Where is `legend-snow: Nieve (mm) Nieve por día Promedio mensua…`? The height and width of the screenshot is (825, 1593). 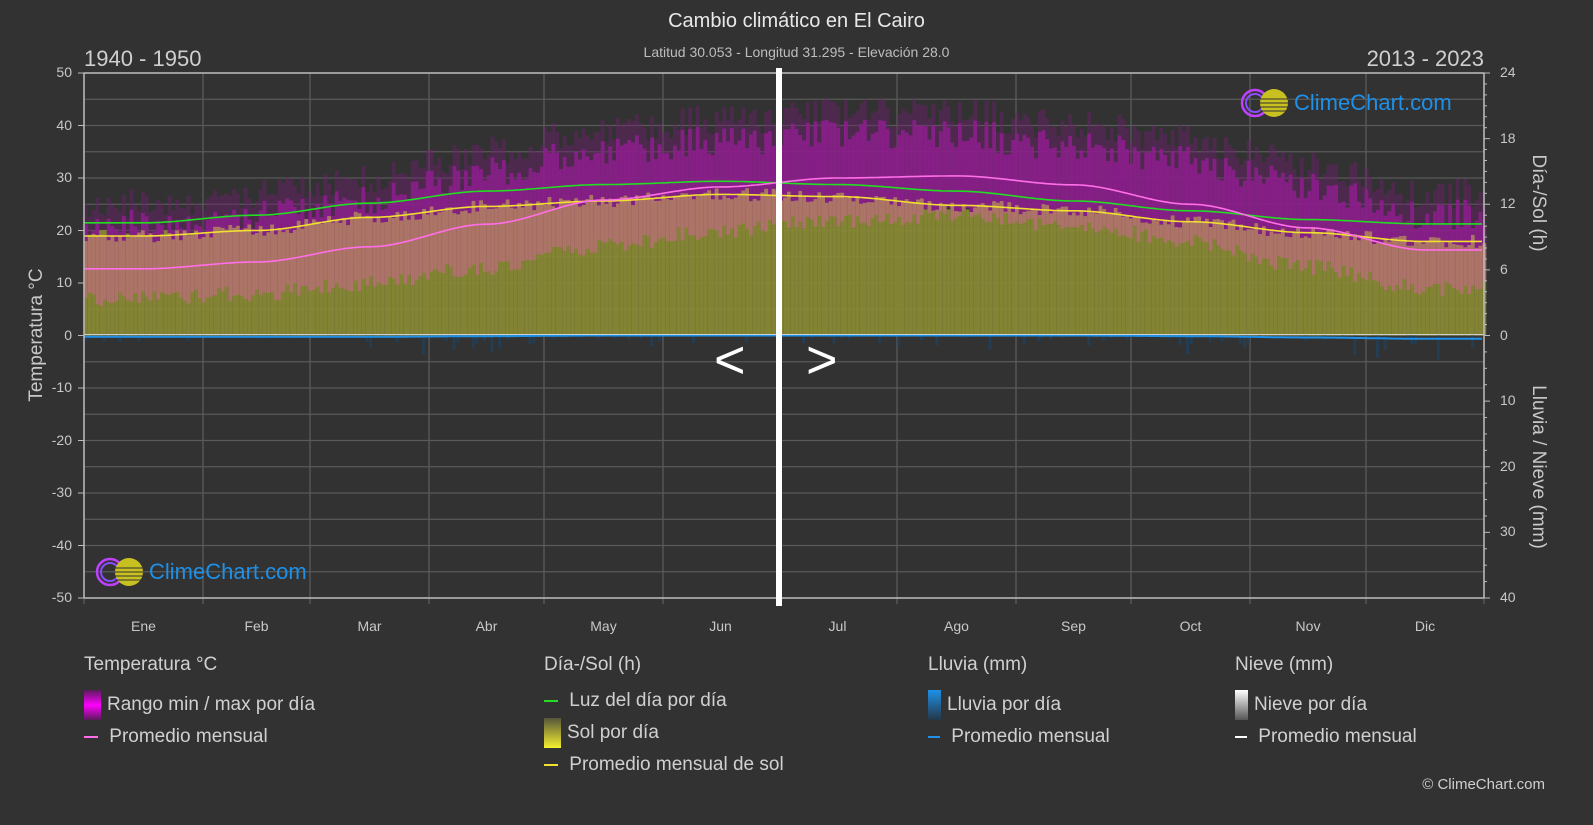
legend-snow: Nieve (mm) Nieve por día Promedio mensua… is located at coordinates (1326, 701).